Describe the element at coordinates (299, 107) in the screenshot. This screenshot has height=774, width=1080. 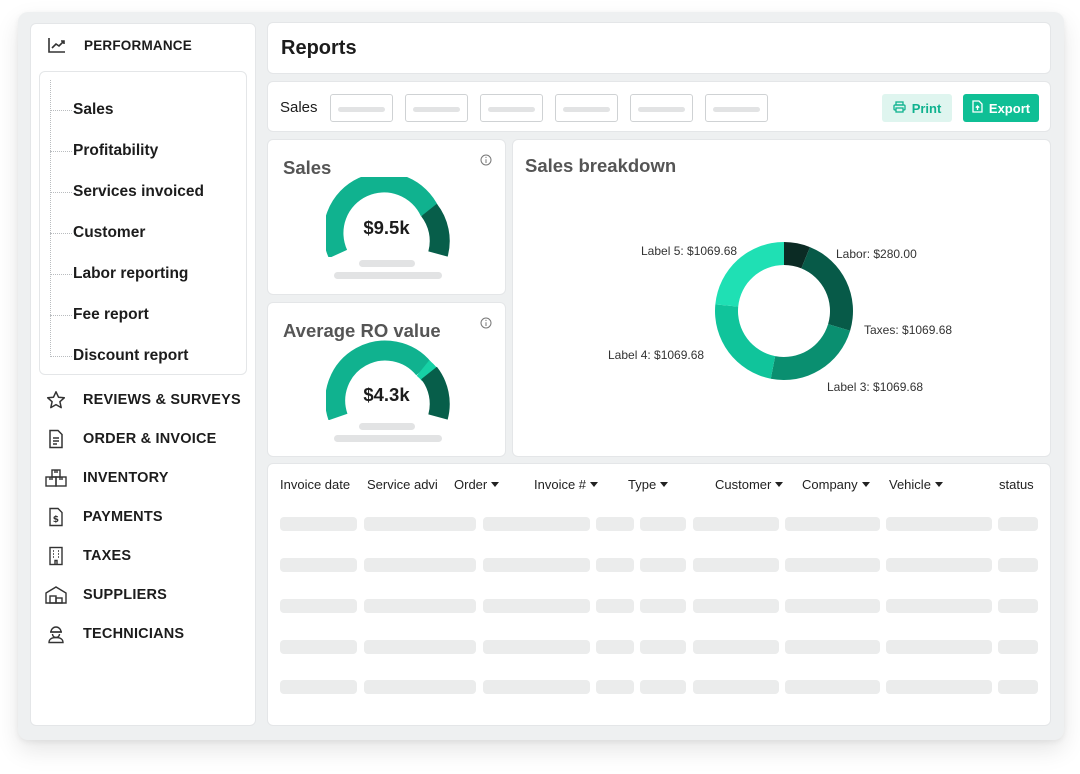
I see `filter-label: Sales` at that location.